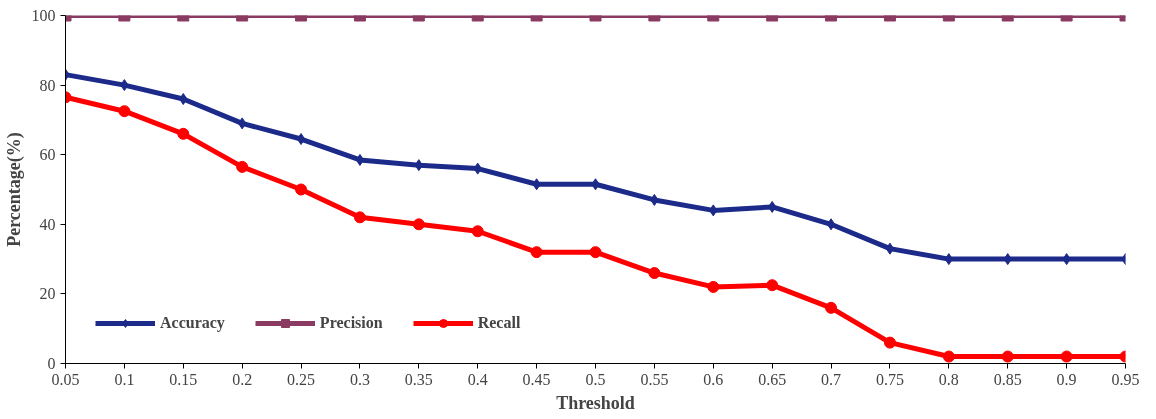  Describe the element at coordinates (595, 379) in the screenshot. I see `x-tick-label: 0.5` at that location.